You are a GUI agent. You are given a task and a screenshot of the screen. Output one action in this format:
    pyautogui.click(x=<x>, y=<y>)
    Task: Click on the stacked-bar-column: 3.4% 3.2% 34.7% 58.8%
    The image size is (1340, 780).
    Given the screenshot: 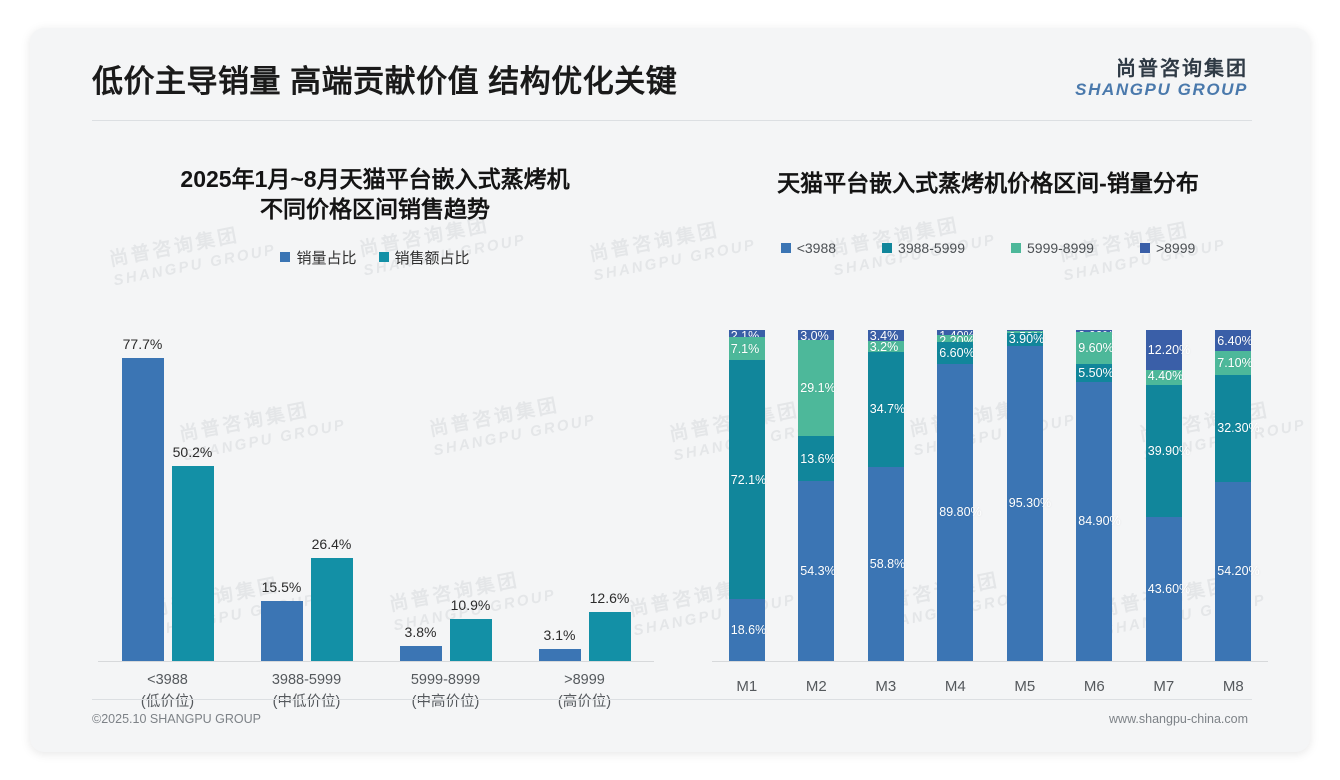 What is the action you would take?
    pyautogui.click(x=886, y=495)
    